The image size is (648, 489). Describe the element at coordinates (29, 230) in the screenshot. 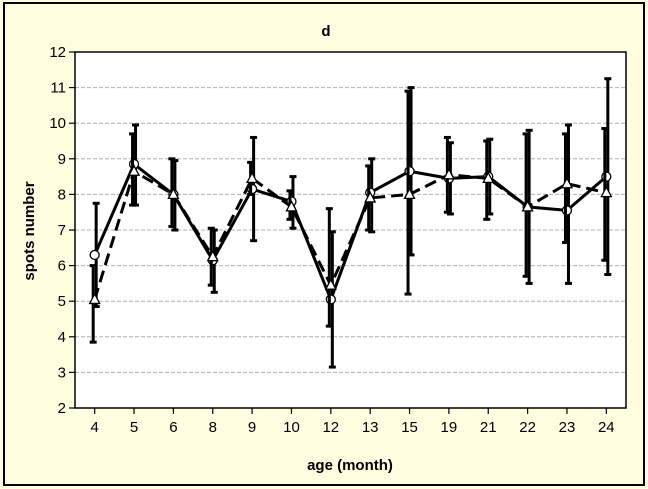

I see `y-axis-title: spots number` at that location.